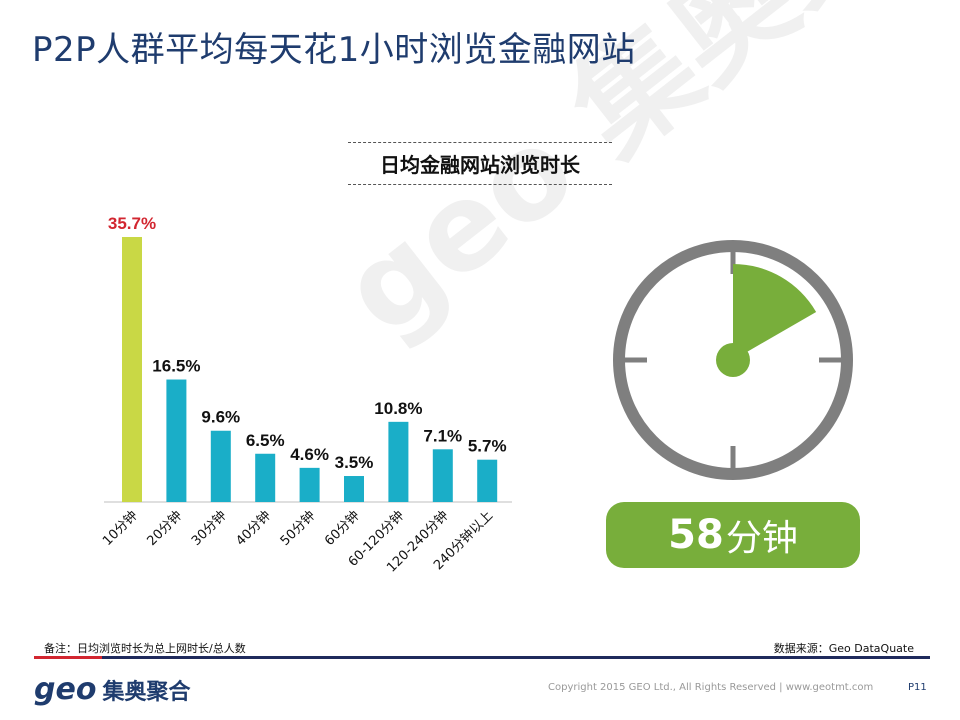 The width and height of the screenshot is (960, 720). Describe the element at coordinates (164, 528) in the screenshot. I see `x-tick-label-2: 20分钟` at that location.